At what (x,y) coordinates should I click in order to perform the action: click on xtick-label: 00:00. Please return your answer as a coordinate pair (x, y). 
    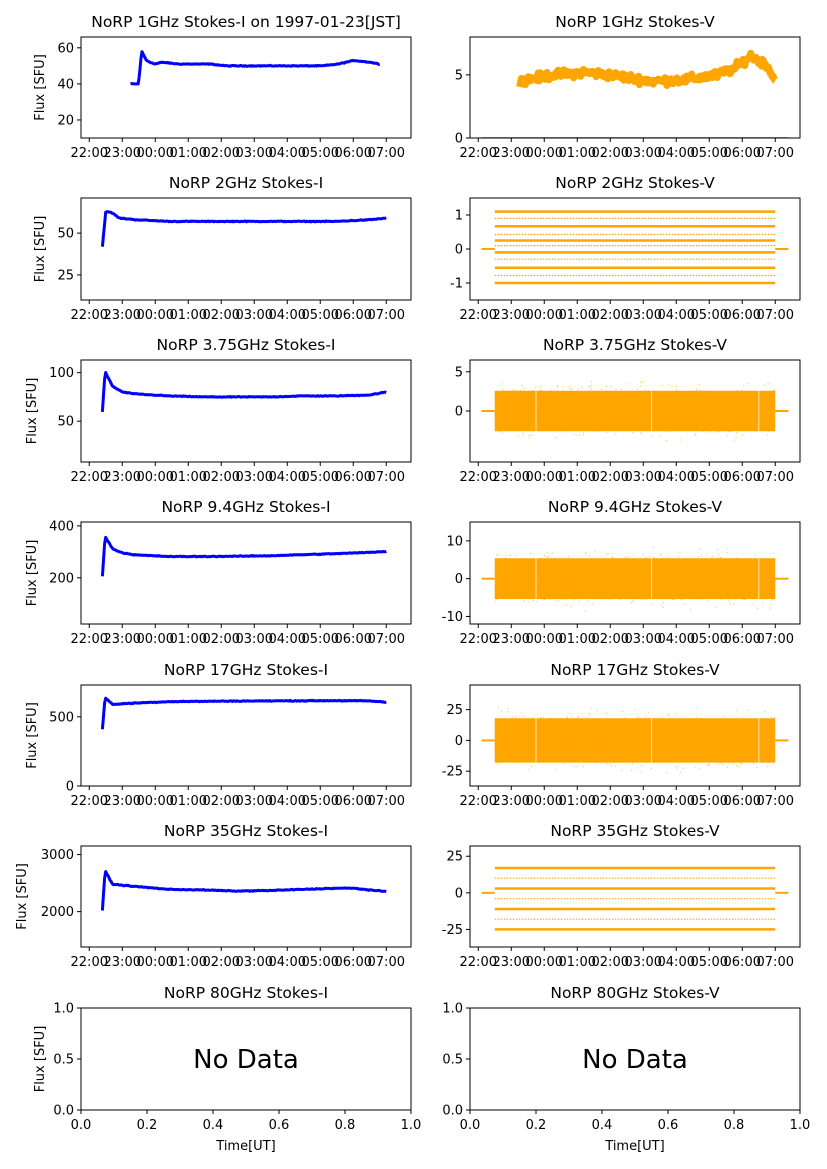
    Looking at the image, I should click on (155, 477).